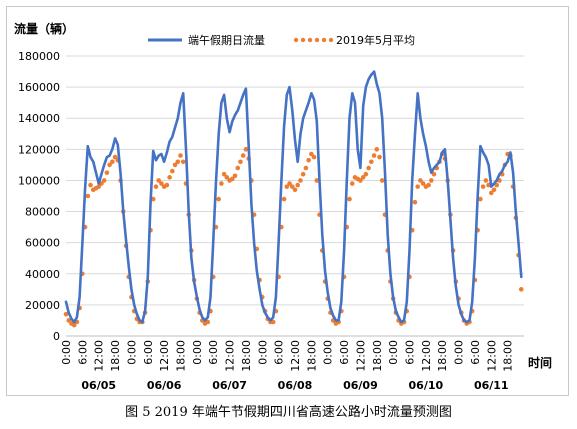 This screenshot has height=429, width=577. I want to click on y-tick-label: 160000, so click(39, 87).